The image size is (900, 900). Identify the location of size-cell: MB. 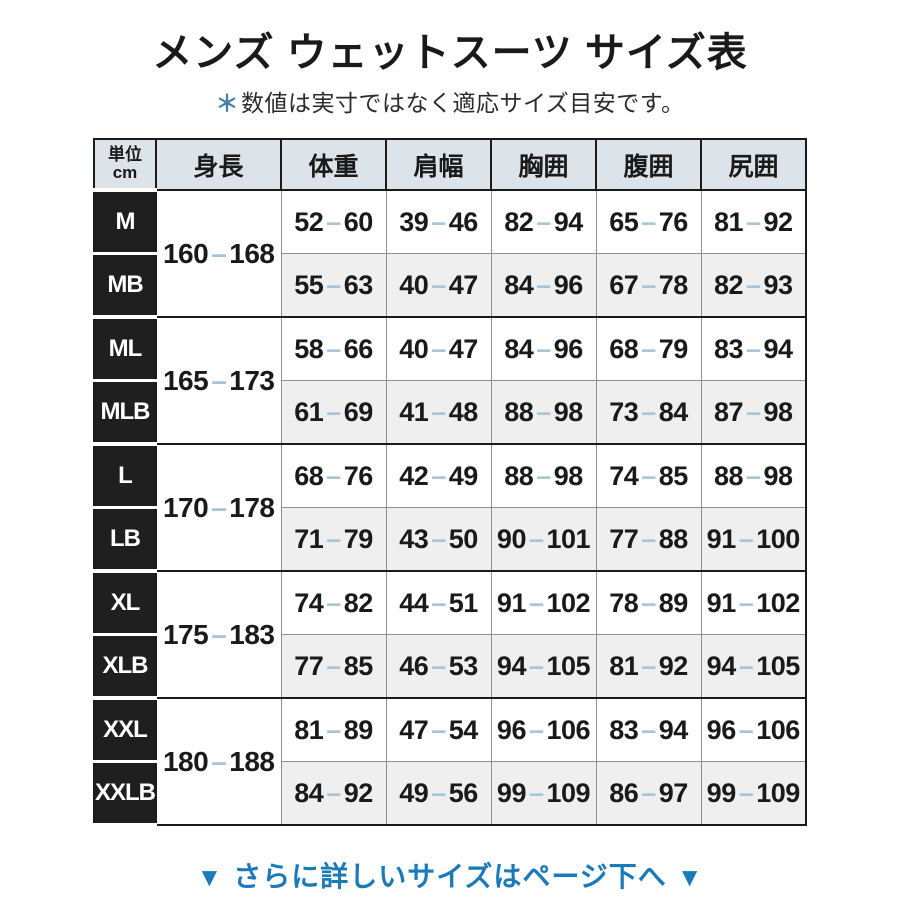
(125, 285).